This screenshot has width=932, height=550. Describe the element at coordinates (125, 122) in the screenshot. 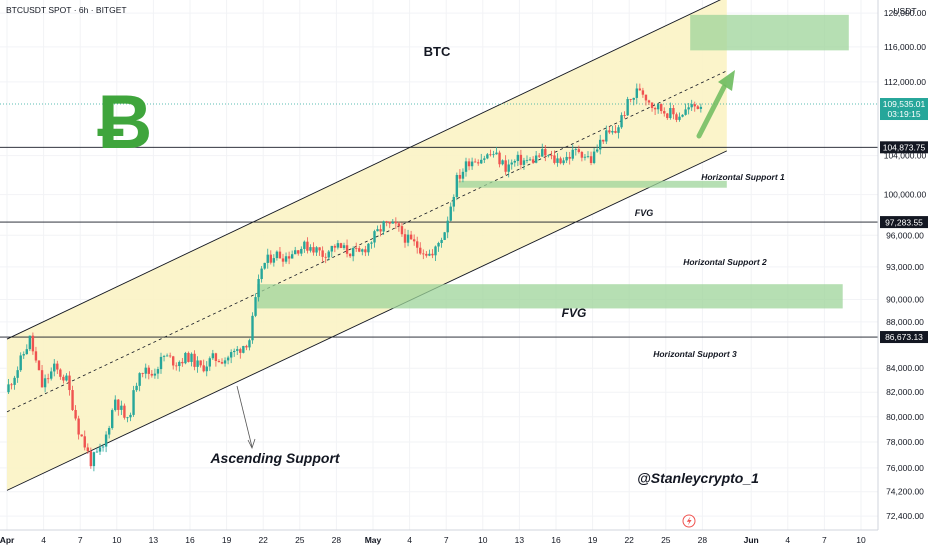

I see `bitcoin-logo-icon: Ƀ` at that location.